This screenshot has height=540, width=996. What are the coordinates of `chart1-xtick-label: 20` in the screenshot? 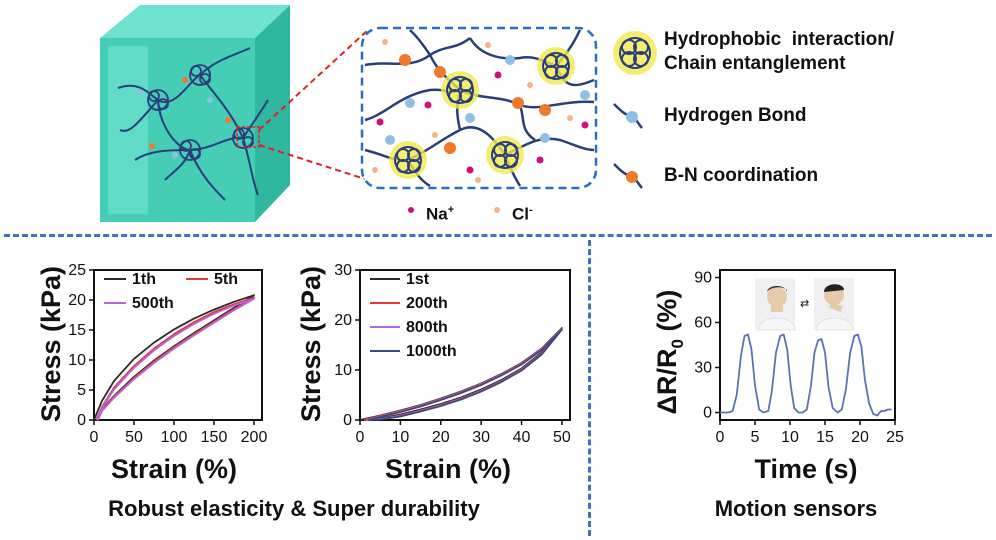 It's located at (441, 437).